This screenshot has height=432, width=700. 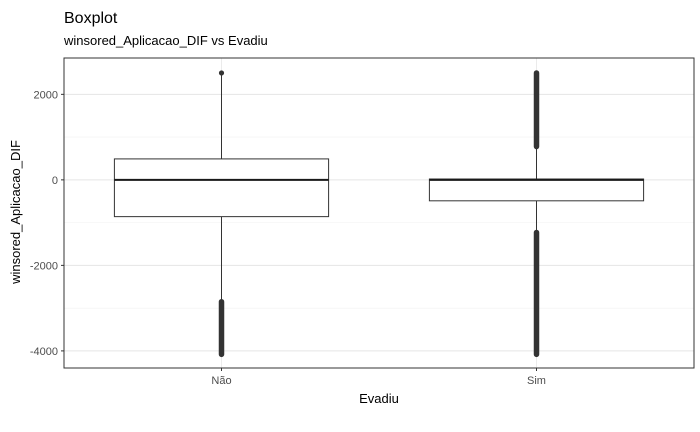 What do you see at coordinates (15, 212) in the screenshot?
I see `y-axis-title: winsored_Aplicacao_DIF` at bounding box center [15, 212].